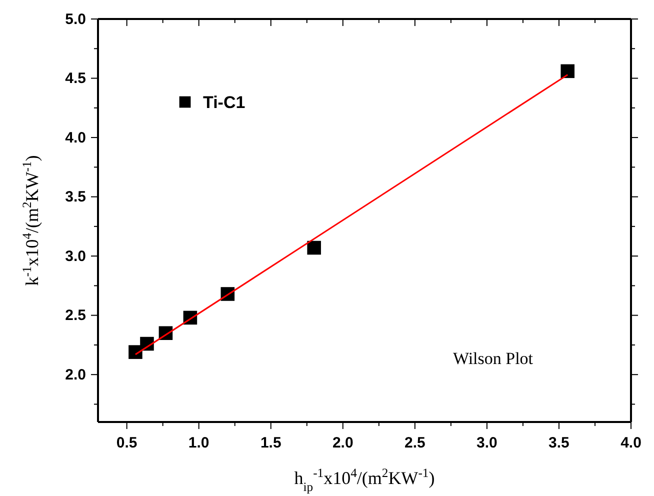  What do you see at coordinates (75, 256) in the screenshot?
I see `y-tick-label: 3.0` at bounding box center [75, 256].